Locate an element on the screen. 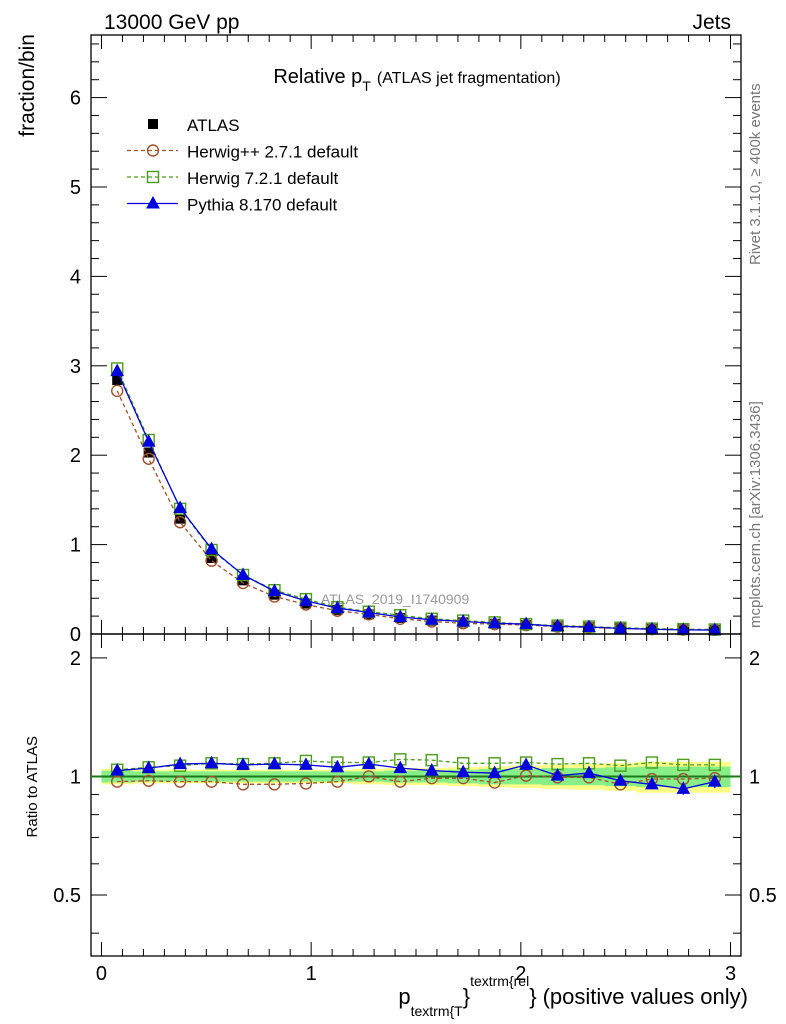  y-tick-label: 1 is located at coordinates (75, 546).